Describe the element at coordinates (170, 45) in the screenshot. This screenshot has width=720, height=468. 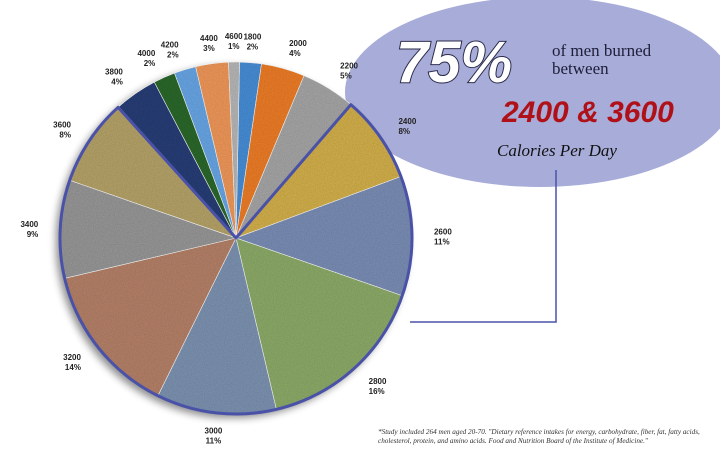
I see `slice-label-4200: 4200` at that location.